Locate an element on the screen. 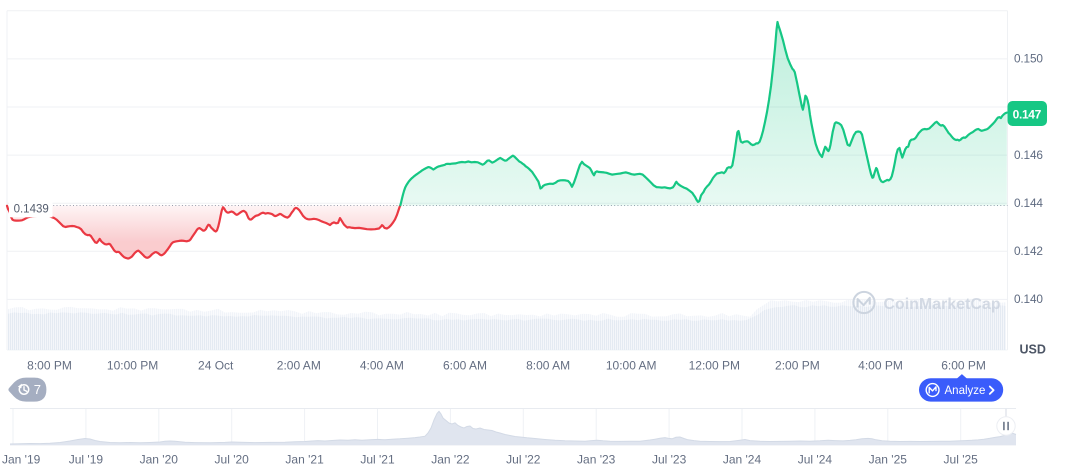 Image resolution: width=1072 pixels, height=470 pixels. svg-text: 2:00 PM is located at coordinates (797, 366).